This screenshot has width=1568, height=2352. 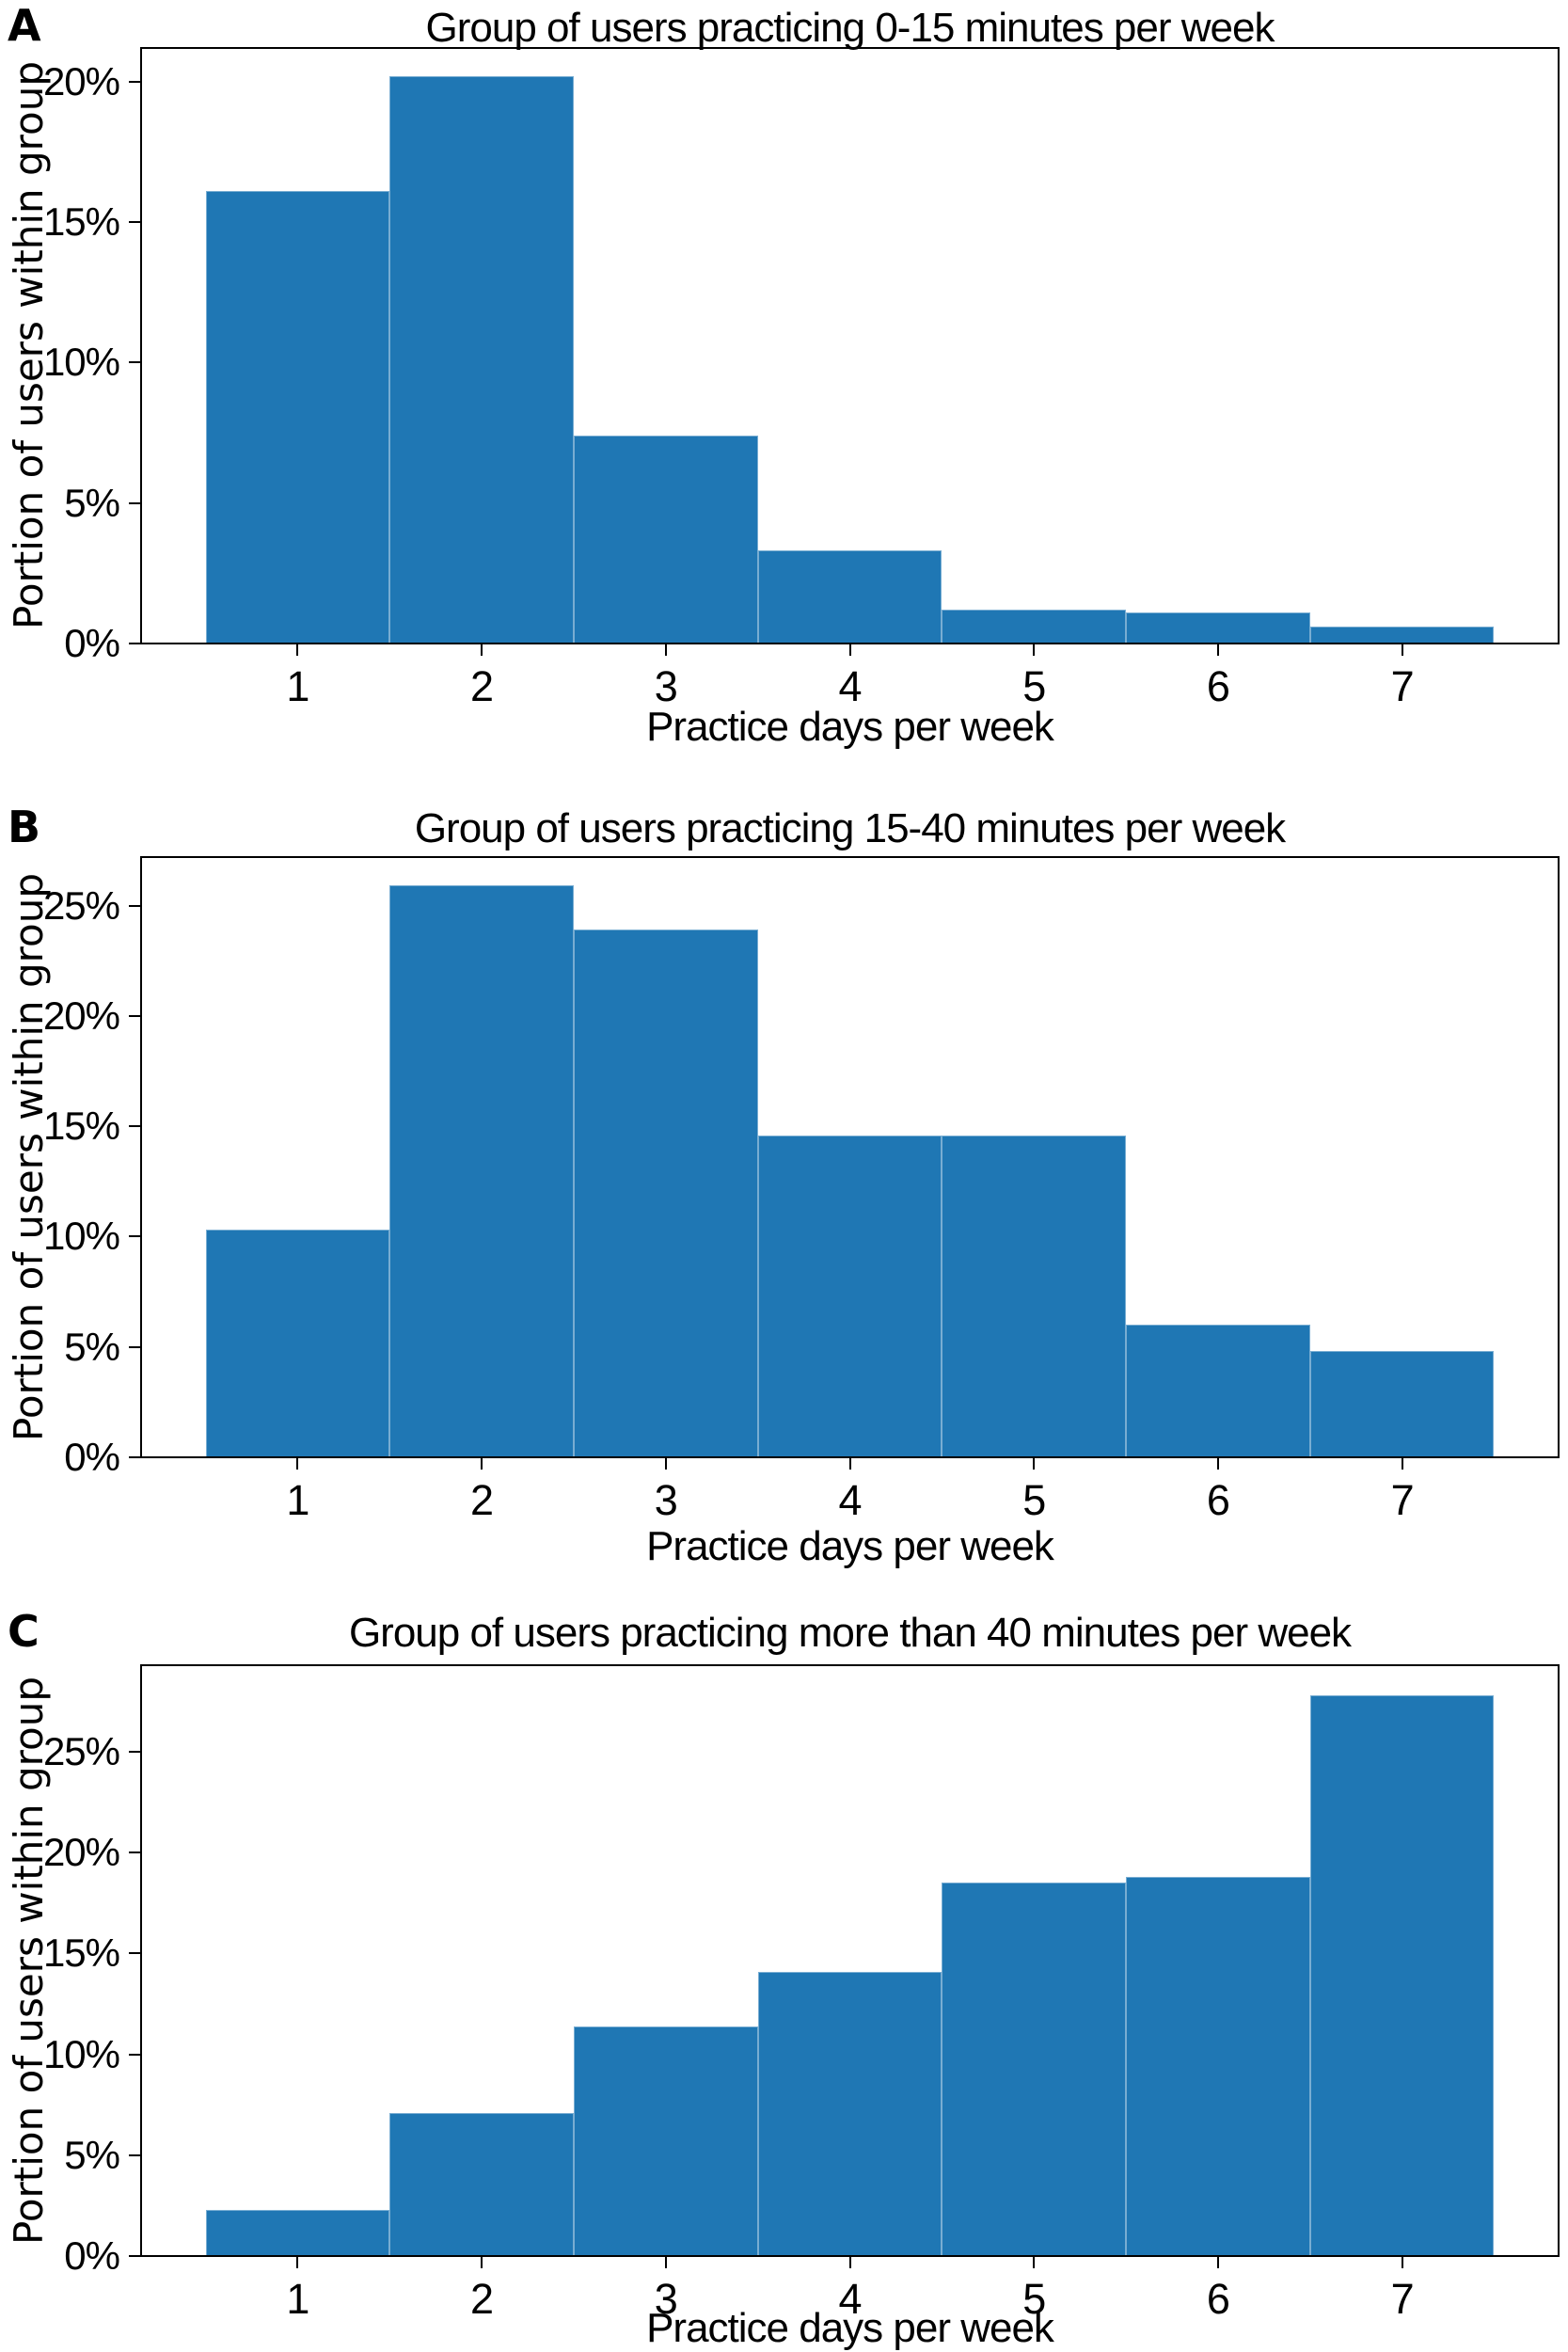 I want to click on y-tick-label-panel-c-10: 10%, so click(x=81, y=2053).